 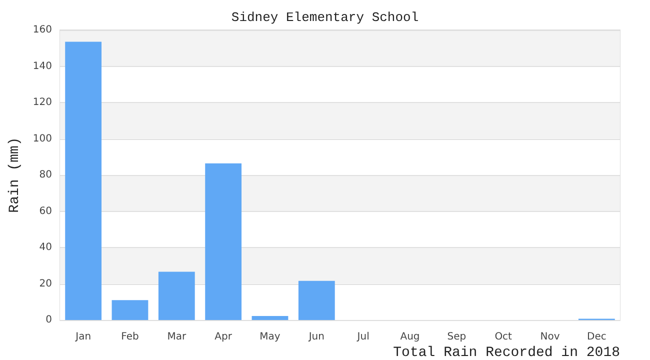 I want to click on x-tick-label: May, so click(x=270, y=337).